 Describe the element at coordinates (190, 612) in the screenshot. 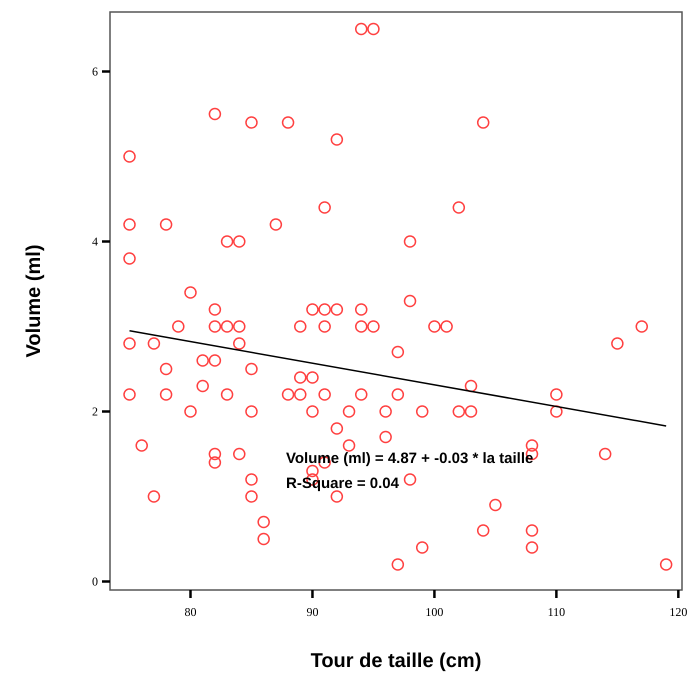

I see `x-tick-label: 80` at that location.